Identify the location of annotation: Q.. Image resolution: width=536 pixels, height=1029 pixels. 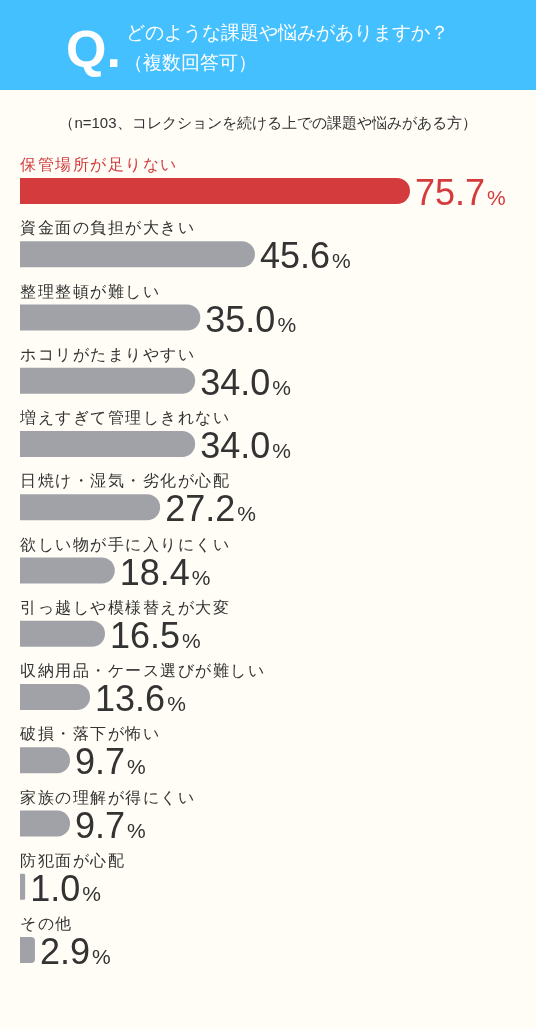
(93, 49).